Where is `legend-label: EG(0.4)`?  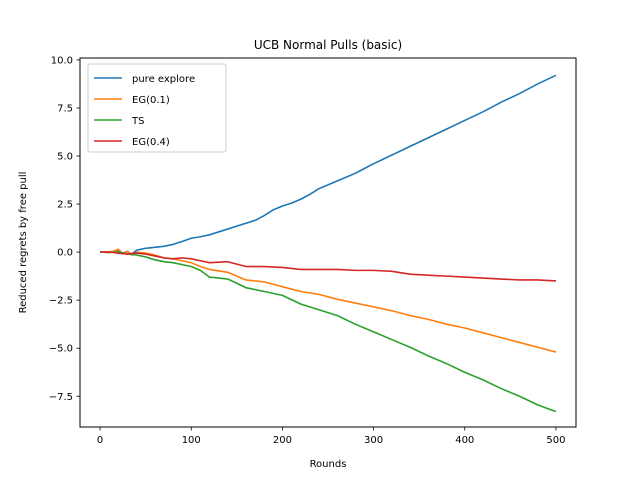 legend-label: EG(0.4) is located at coordinates (151, 142).